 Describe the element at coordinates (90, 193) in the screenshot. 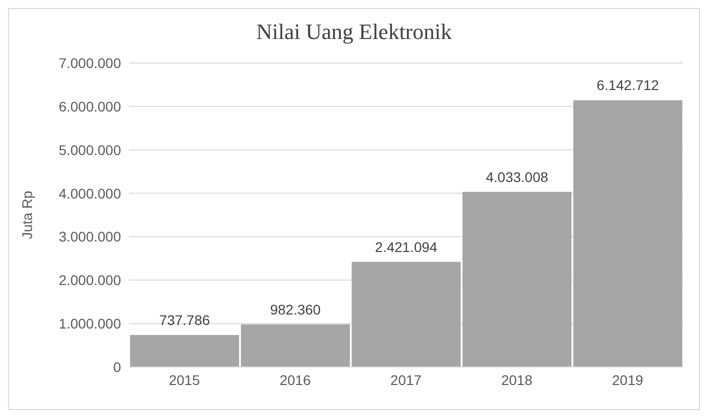

I see `y-tick-label: 4.000.000` at that location.